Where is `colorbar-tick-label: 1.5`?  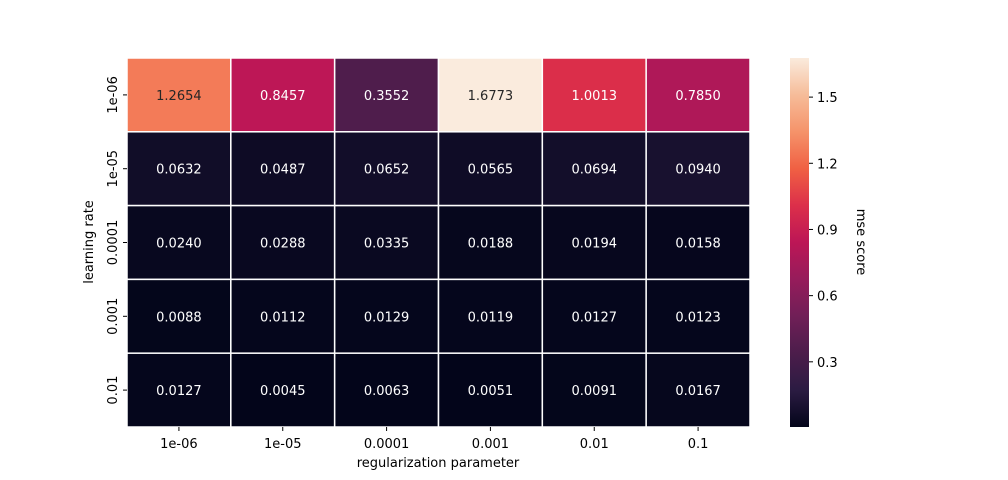
colorbar-tick-label: 1.5 is located at coordinates (827, 98).